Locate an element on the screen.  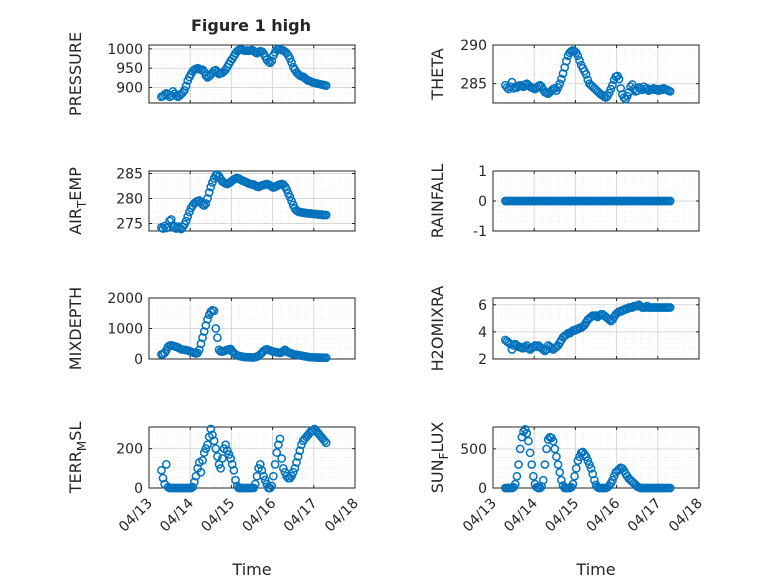
y-axis-label-part: EMP is located at coordinates (75, 184).